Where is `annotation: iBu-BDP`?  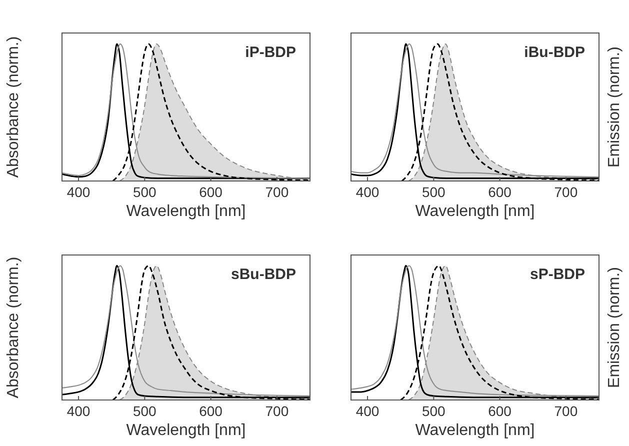
annotation: iBu-BDP is located at coordinates (554, 52).